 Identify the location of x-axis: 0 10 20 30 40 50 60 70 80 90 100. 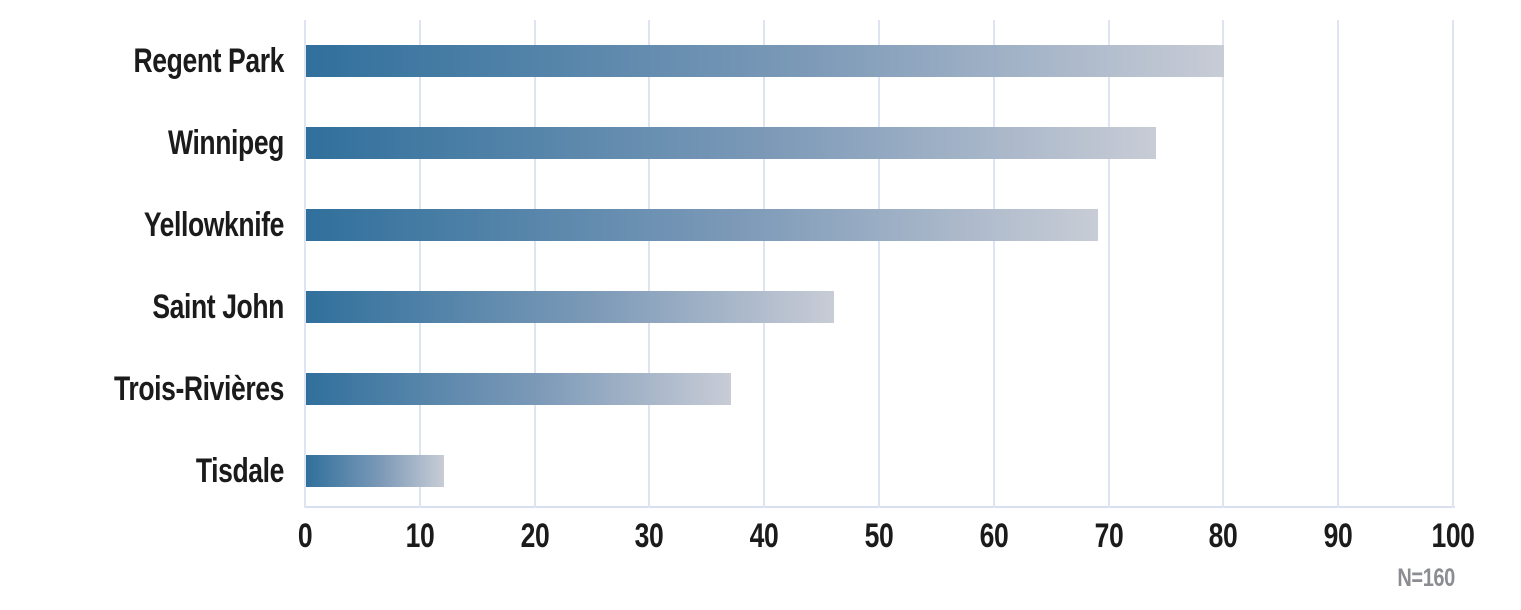
(886, 538).